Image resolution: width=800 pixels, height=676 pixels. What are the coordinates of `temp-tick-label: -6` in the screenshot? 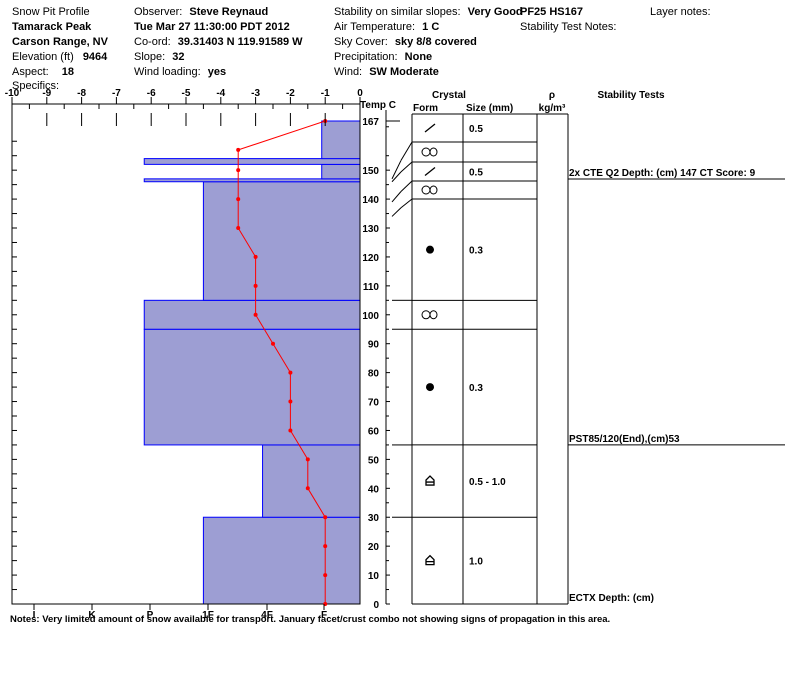 It's located at (151, 93).